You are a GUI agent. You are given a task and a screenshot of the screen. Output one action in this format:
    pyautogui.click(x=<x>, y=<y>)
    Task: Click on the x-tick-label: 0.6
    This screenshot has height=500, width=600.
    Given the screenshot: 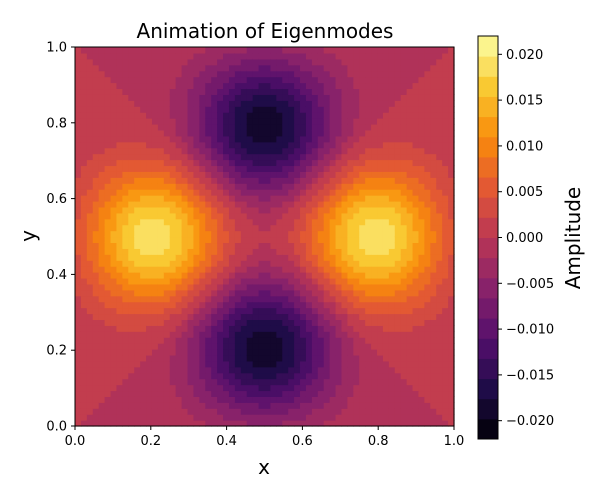 What is the action you would take?
    pyautogui.click(x=302, y=441)
    